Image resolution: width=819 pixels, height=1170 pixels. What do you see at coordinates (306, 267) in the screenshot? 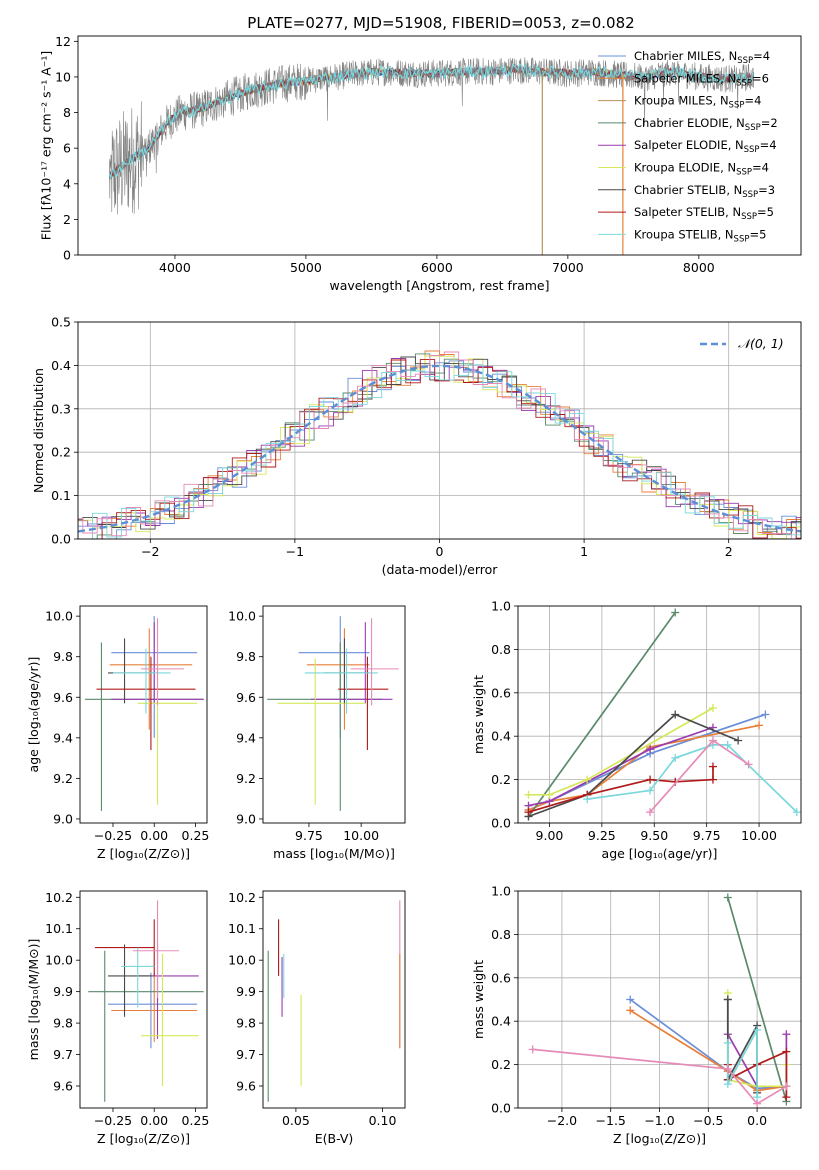
I see `x-tick-label: 5000` at bounding box center [306, 267].